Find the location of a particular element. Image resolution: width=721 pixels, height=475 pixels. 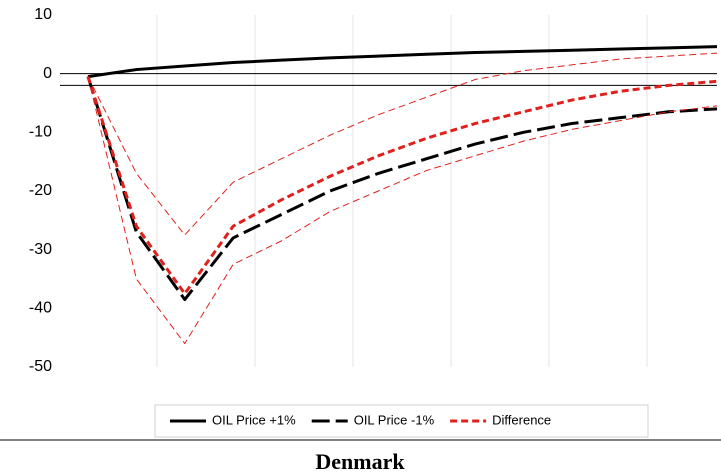

caption: Denmark is located at coordinates (360, 461).